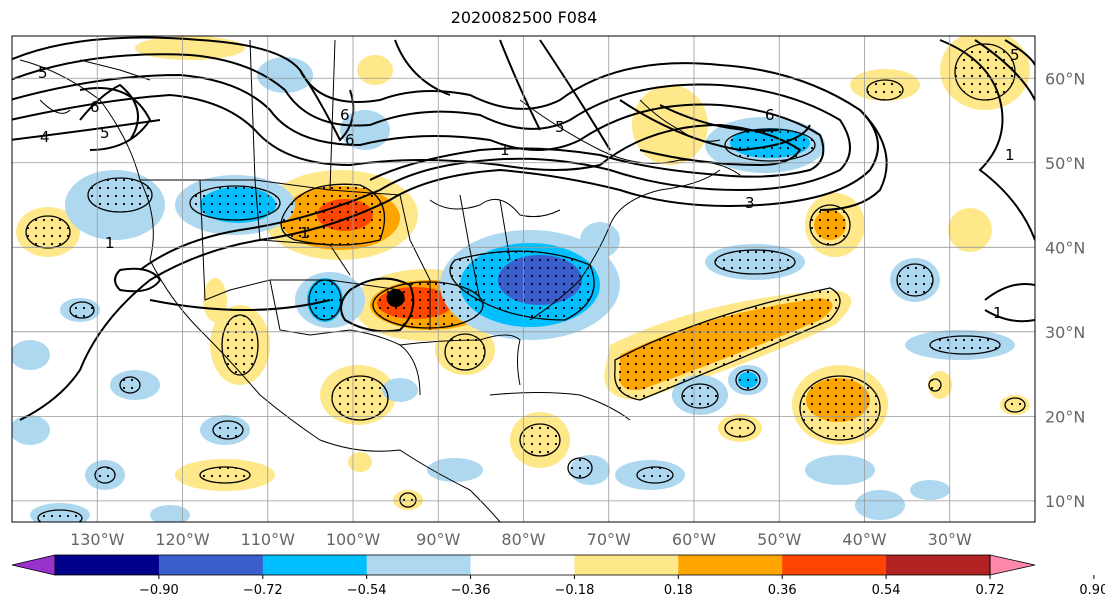 Image resolution: width=1105 pixels, height=613 pixels. I want to click on colorbar-tick-label: −0.72, so click(263, 590).